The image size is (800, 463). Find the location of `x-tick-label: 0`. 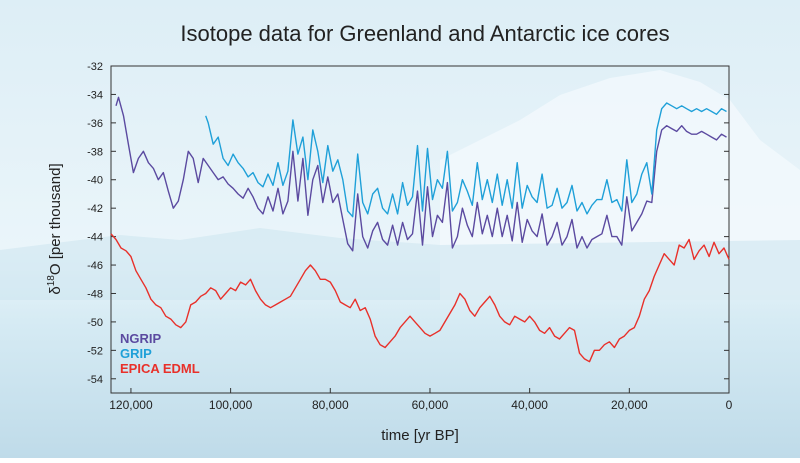

x-tick-label: 0 is located at coordinates (729, 405).